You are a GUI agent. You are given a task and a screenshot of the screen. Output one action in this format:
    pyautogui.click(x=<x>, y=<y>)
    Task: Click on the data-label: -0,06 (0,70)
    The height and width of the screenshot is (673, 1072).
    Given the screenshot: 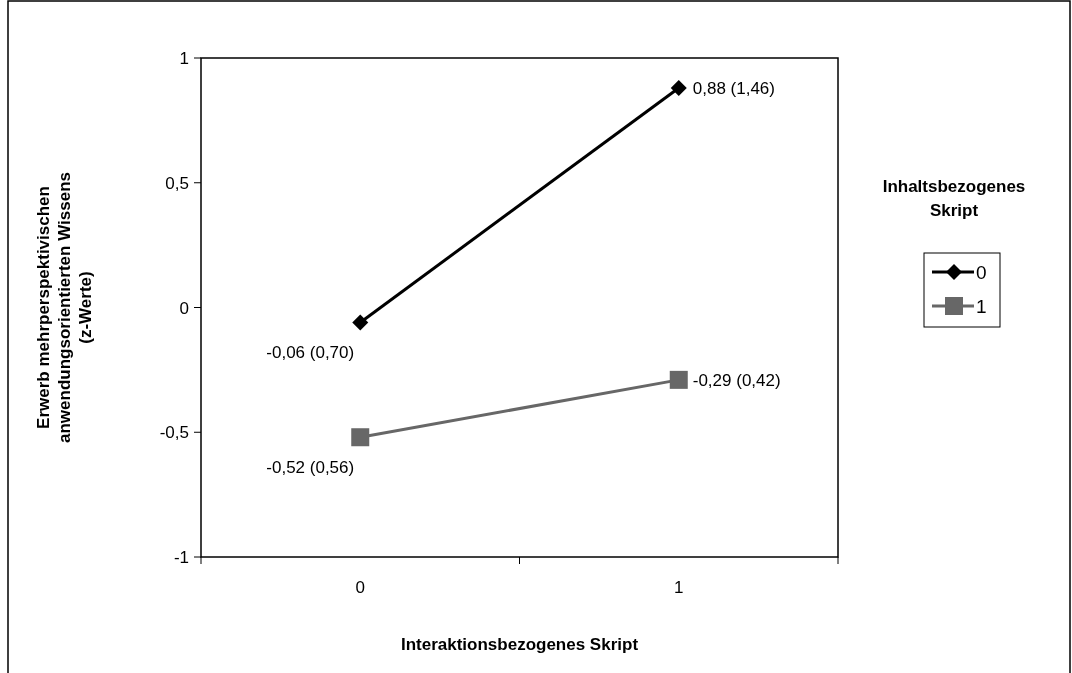 What is the action you would take?
    pyautogui.click(x=310, y=353)
    